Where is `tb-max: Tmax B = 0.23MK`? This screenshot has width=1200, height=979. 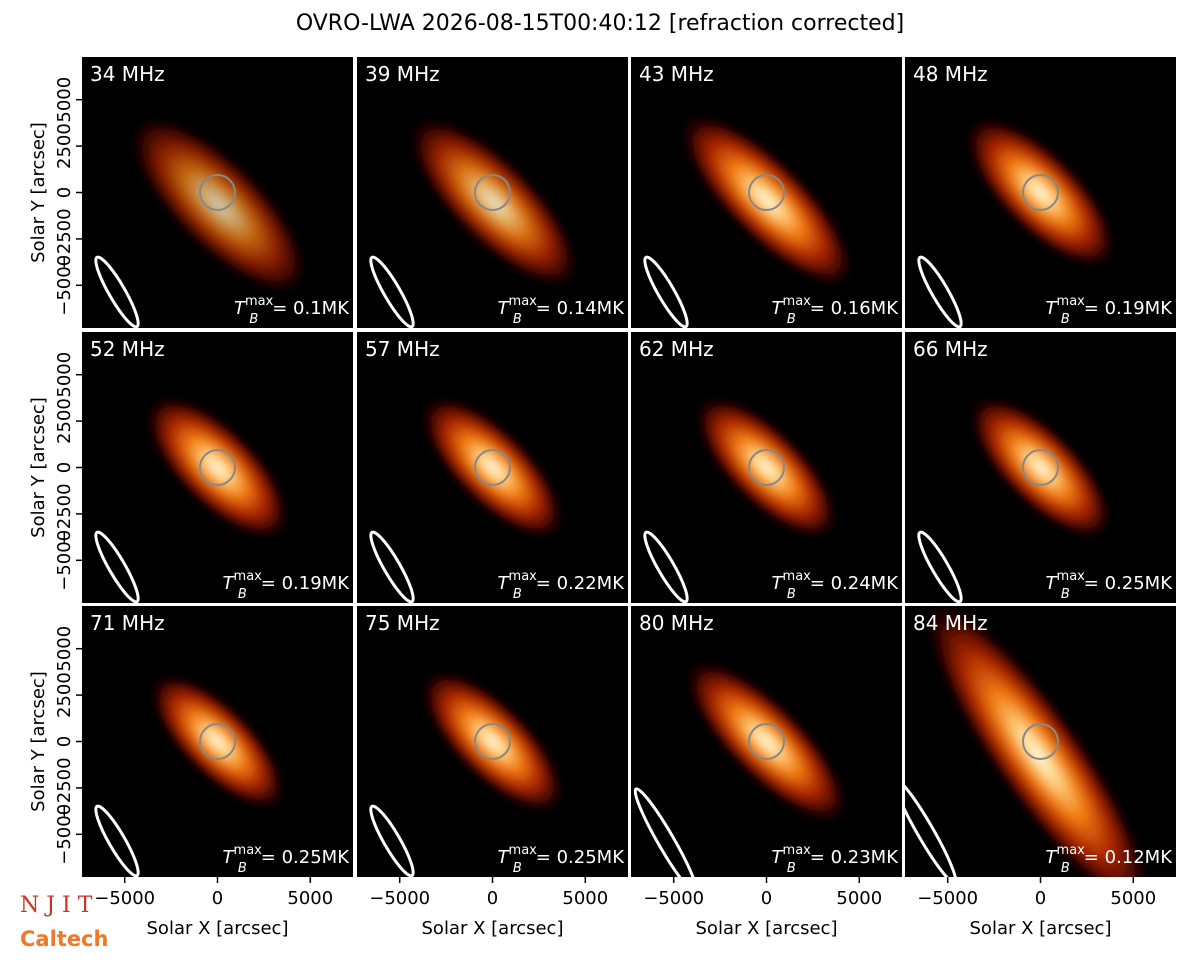
tb-max: Tmax B = 0.23MK is located at coordinates (836, 859).